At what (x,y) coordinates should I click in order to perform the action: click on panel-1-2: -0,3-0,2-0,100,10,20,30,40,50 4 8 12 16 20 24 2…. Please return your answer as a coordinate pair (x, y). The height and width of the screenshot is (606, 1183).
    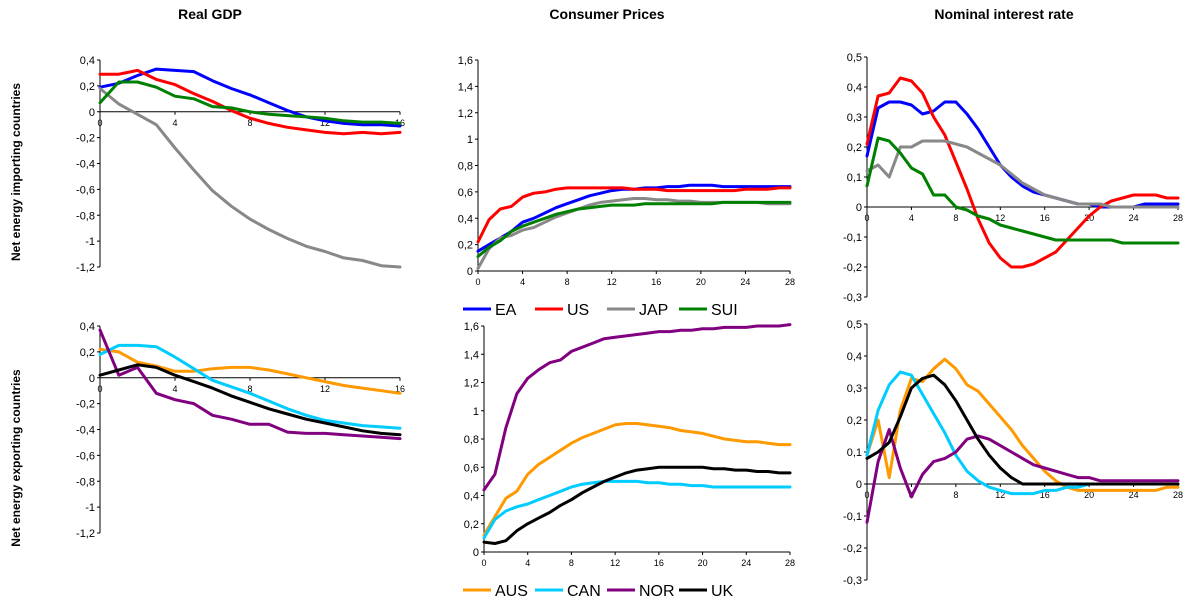
    Looking at the image, I should click on (1013, 453).